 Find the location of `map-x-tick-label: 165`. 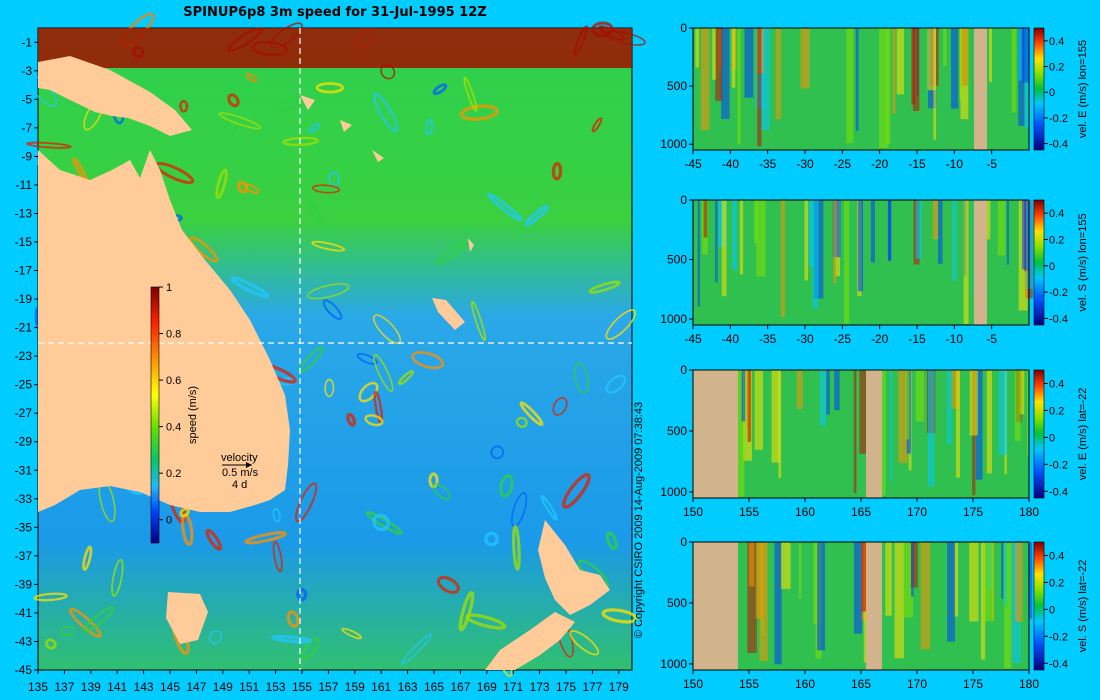

map-x-tick-label: 165 is located at coordinates (434, 687).